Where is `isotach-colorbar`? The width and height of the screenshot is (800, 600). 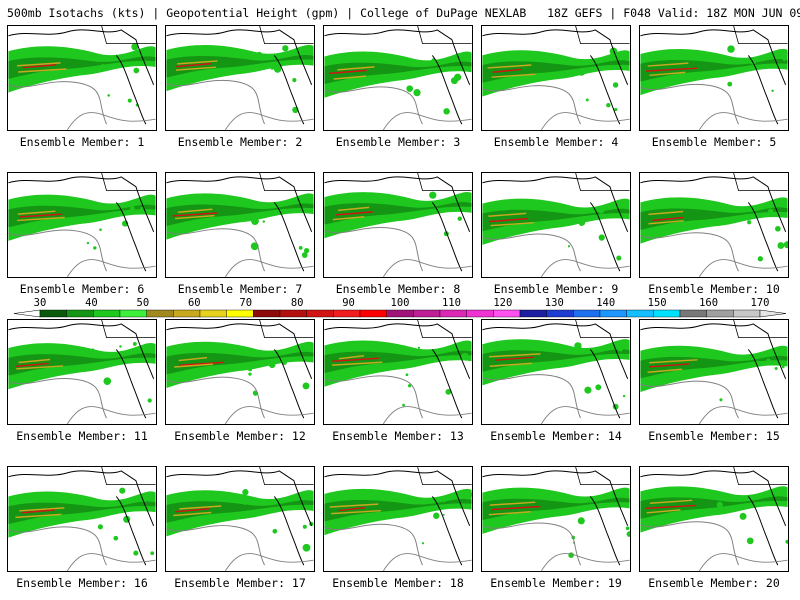 isotach-colorbar is located at coordinates (400, 313).